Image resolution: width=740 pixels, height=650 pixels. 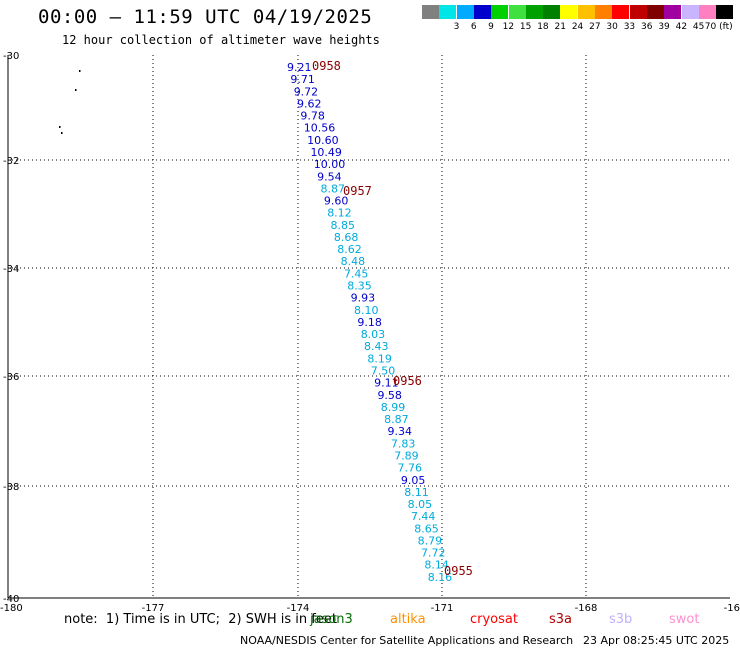 I want to click on lon-tick-label: -168, so click(x=586, y=608).